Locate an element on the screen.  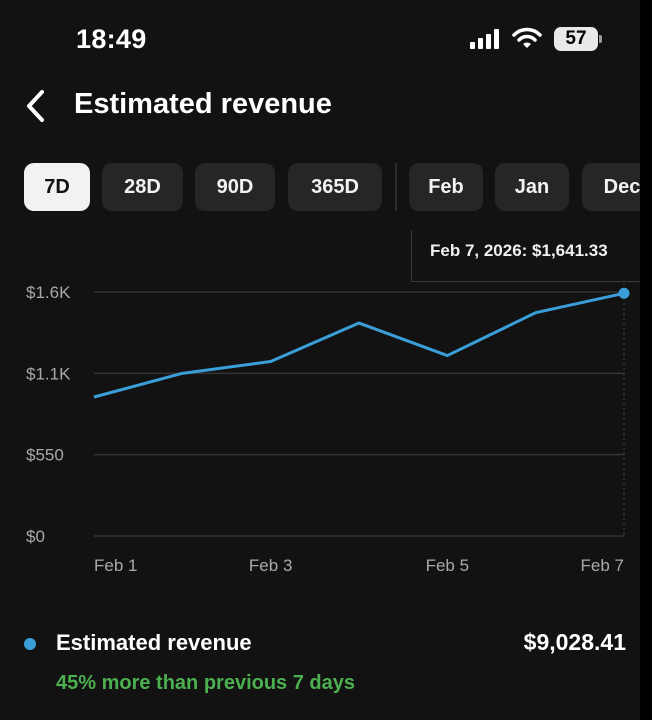
y-tick-label: $1.1K is located at coordinates (48, 373).